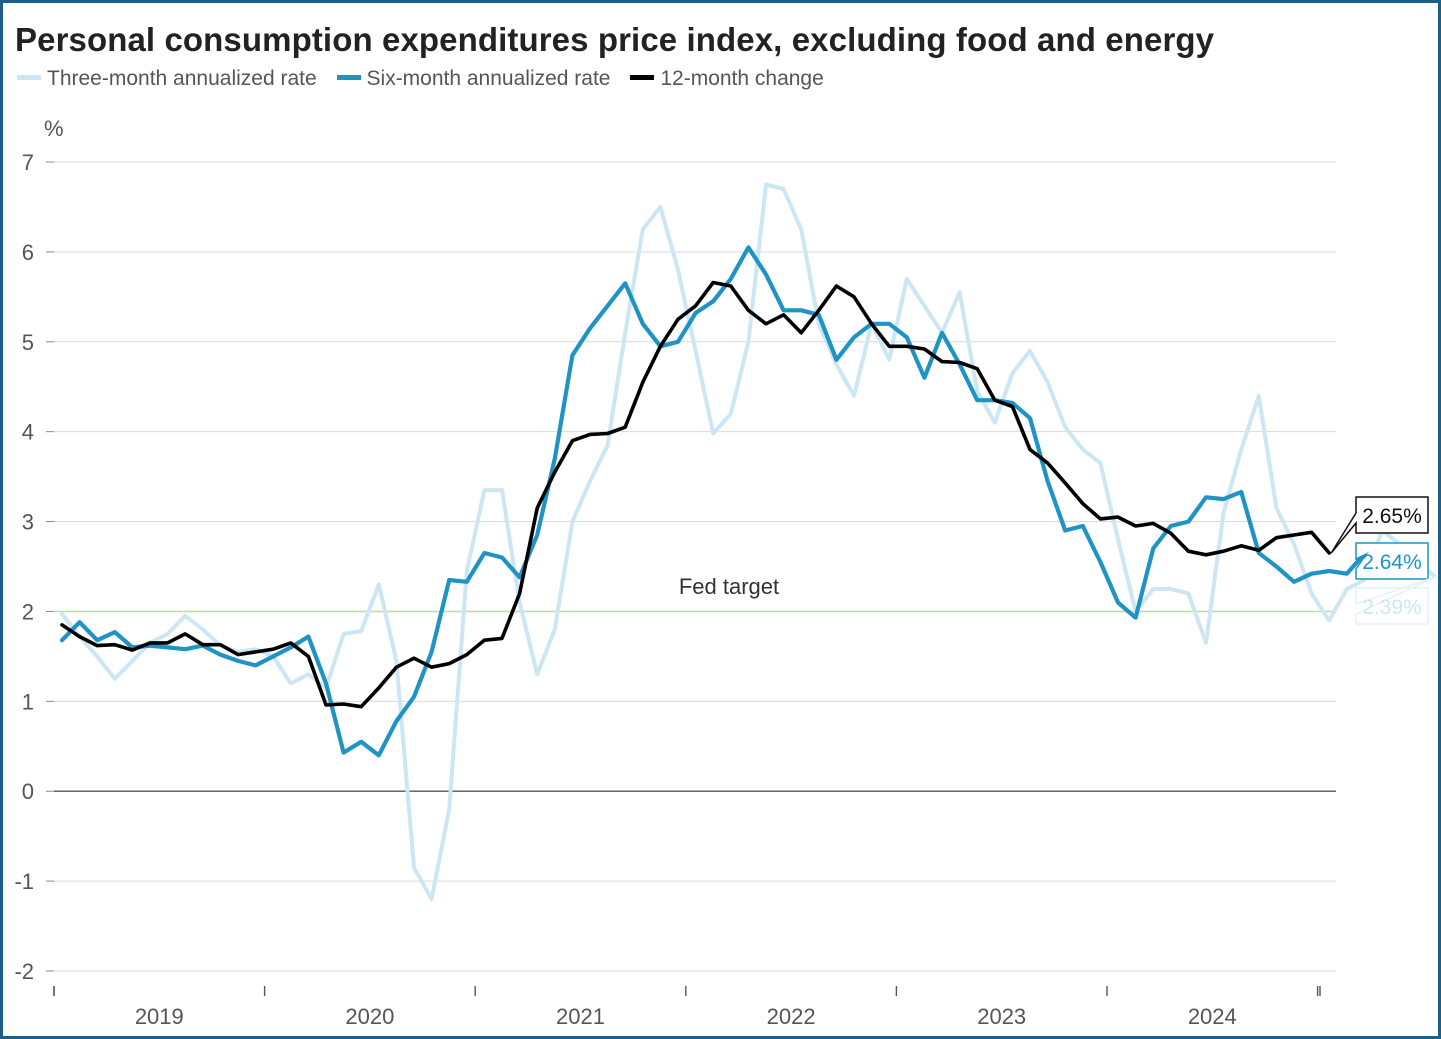  What do you see at coordinates (1058, 560) in the screenshot?
I see `label-layer: Fed target 2.65% 2.64% 2.39%` at bounding box center [1058, 560].